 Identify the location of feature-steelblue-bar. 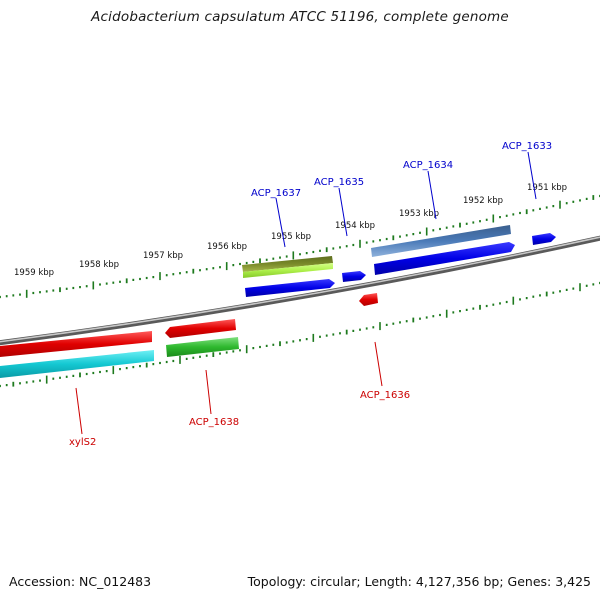
(441, 241).